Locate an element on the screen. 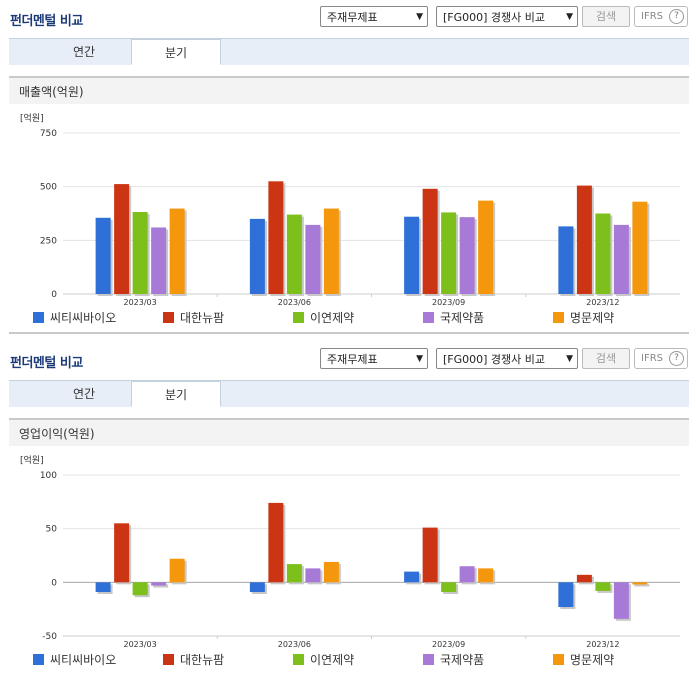  legend-label: 대한뉴팜 is located at coordinates (202, 318).